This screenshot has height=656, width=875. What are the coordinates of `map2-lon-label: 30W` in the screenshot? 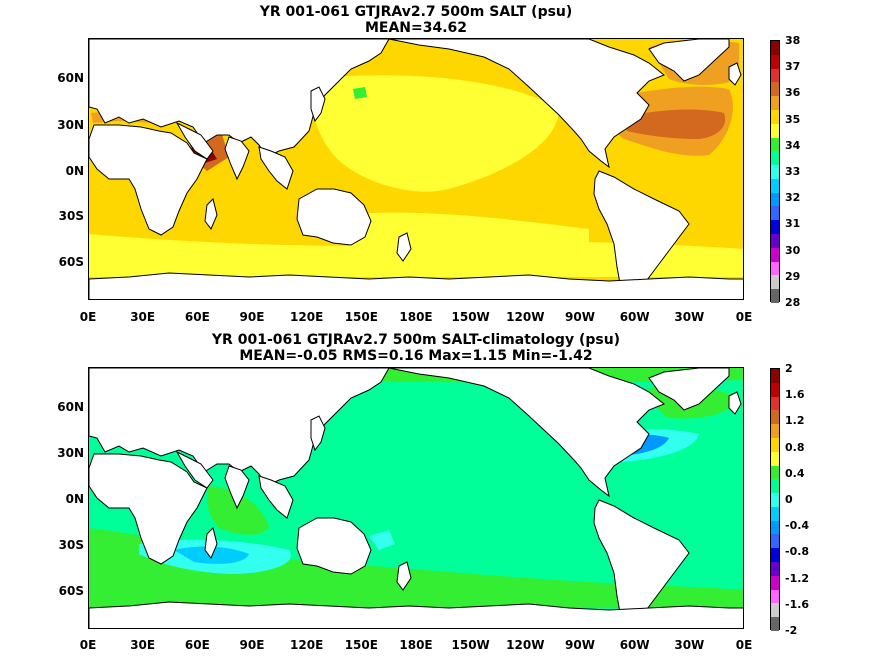 It's located at (689, 645).